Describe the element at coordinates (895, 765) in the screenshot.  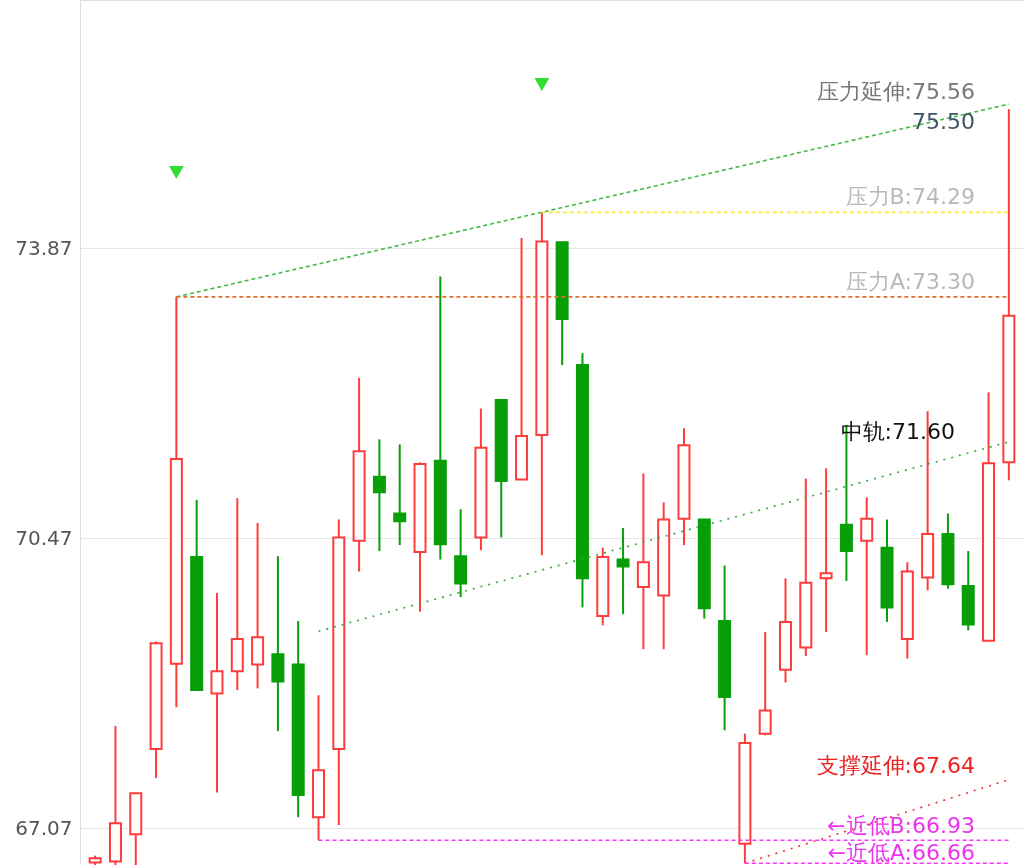
I see `annotation: 支撑延伸:67.64` at that location.